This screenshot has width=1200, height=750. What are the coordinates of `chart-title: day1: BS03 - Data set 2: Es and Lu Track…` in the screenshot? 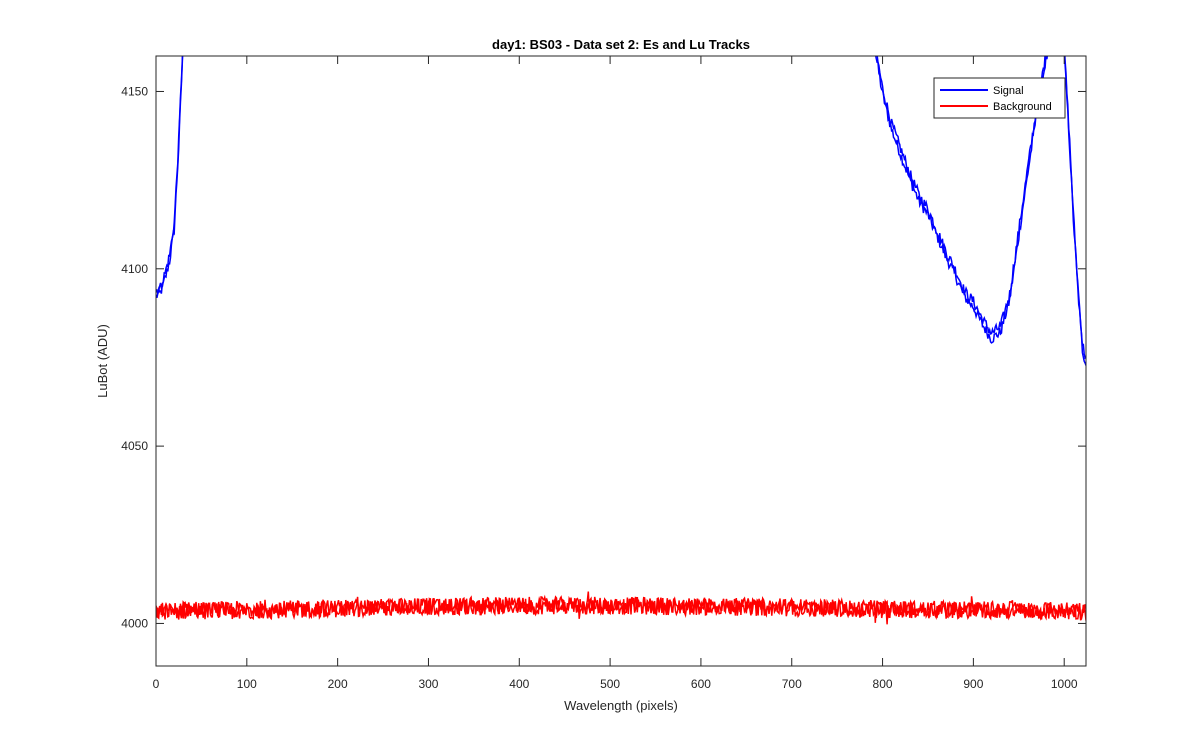 It's located at (621, 44).